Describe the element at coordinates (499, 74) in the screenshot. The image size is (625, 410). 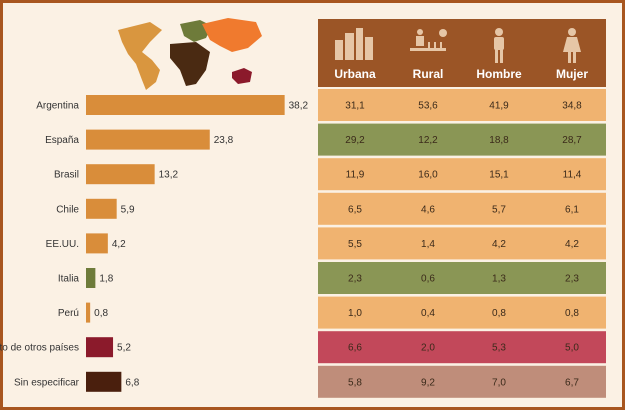
I see `table-column-header: Hombre` at that location.